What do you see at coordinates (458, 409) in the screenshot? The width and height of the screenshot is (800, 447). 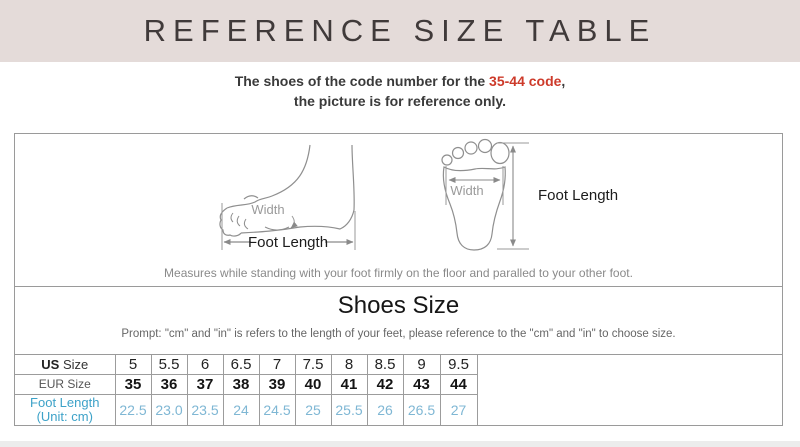 I see `foot-length-cell: 27` at bounding box center [458, 409].